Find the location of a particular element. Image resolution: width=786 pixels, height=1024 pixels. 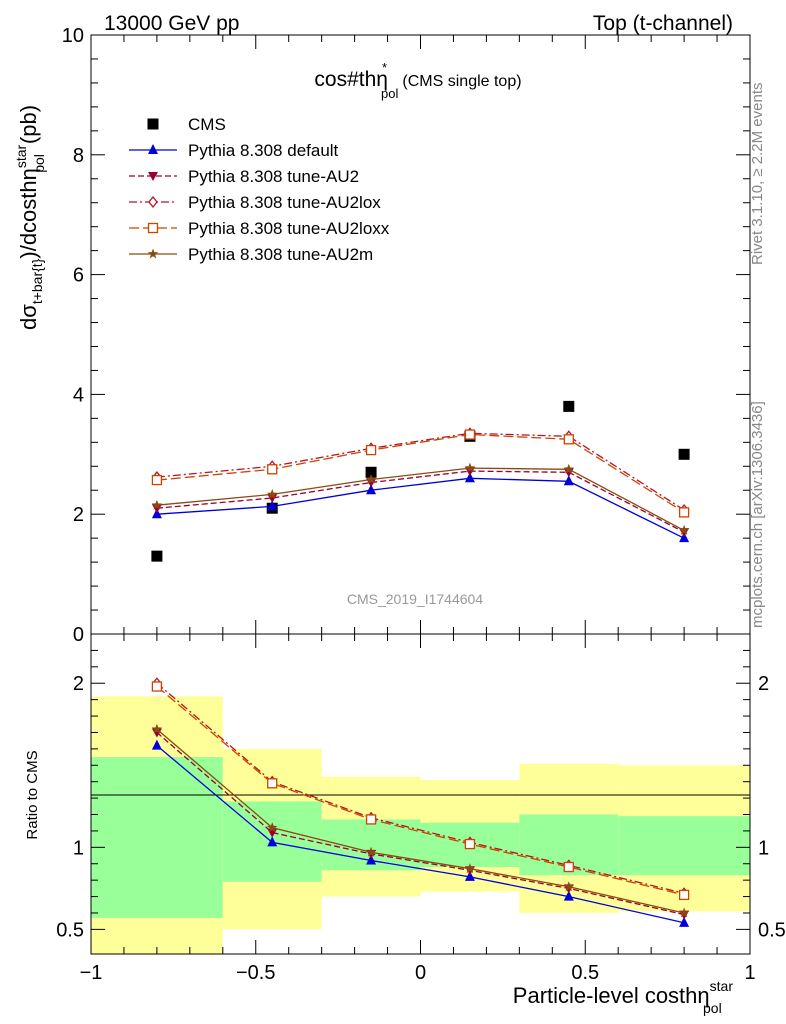

ratio-y-tick-label: 1 is located at coordinates (78, 848).